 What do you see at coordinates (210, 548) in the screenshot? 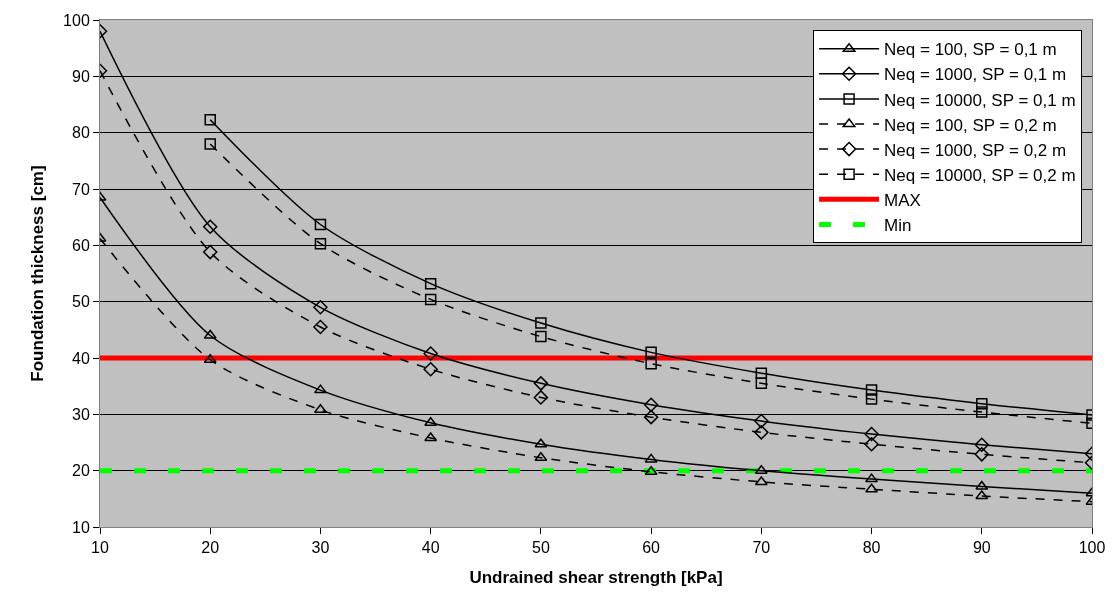
I see `x-tick-label: 20` at bounding box center [210, 548].